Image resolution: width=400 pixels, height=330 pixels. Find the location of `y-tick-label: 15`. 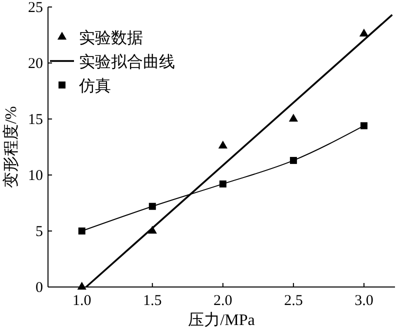

y-tick-label: 15 is located at coordinates (35, 120).